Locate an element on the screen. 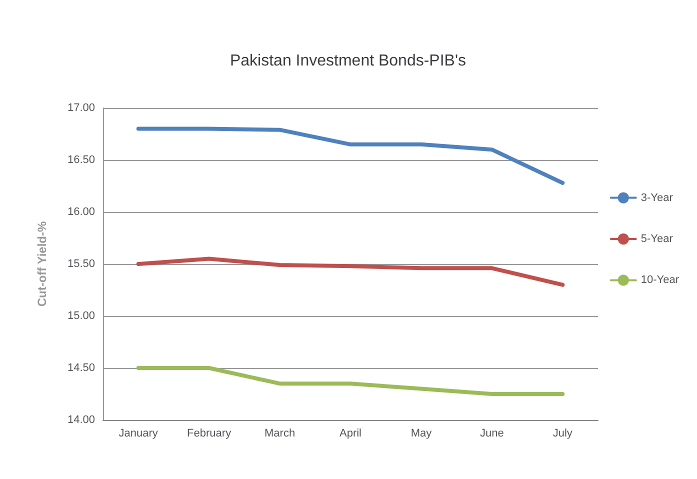 Image resolution: width=697 pixels, height=479 pixels. x-tick-label: June is located at coordinates (492, 434).